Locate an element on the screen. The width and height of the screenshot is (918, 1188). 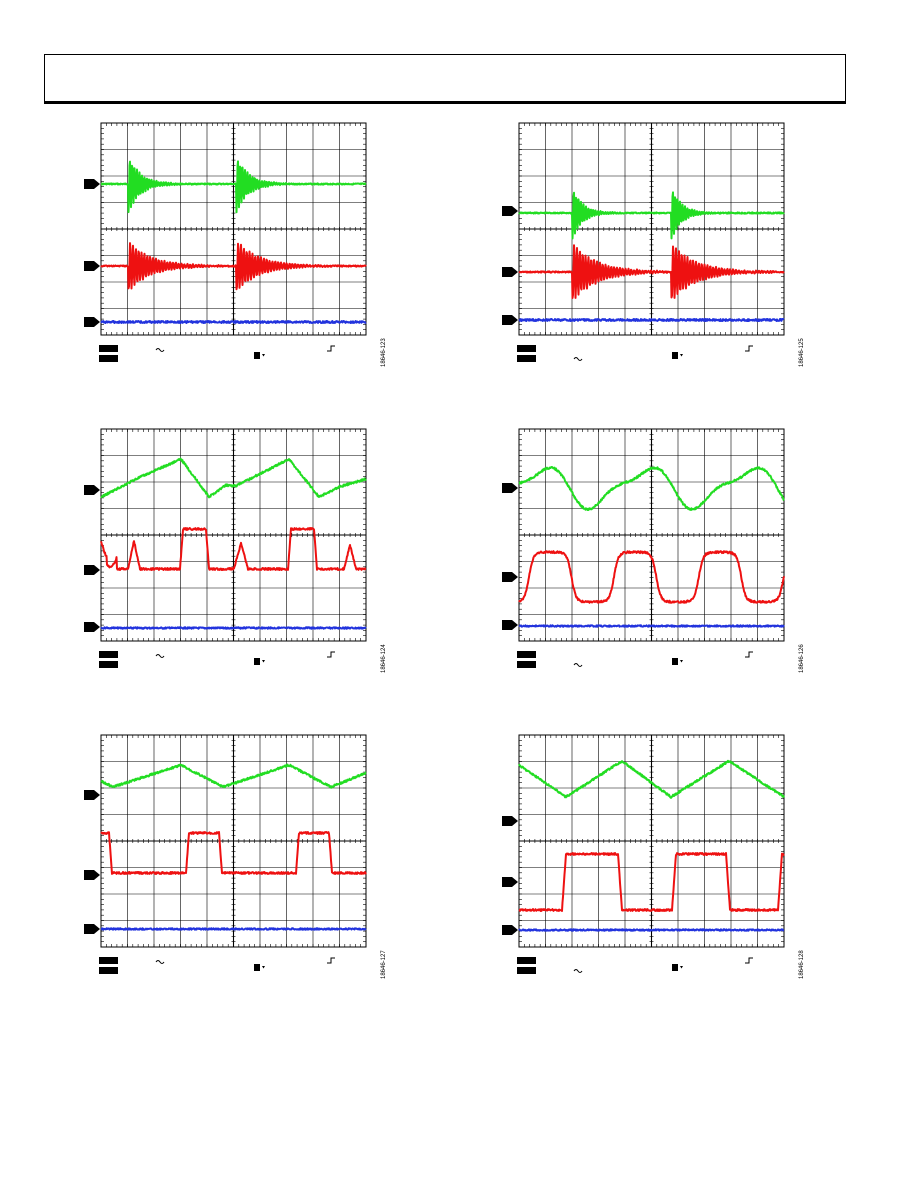
scope-figure-6: 18646-128 is located at coordinates (653, 856).